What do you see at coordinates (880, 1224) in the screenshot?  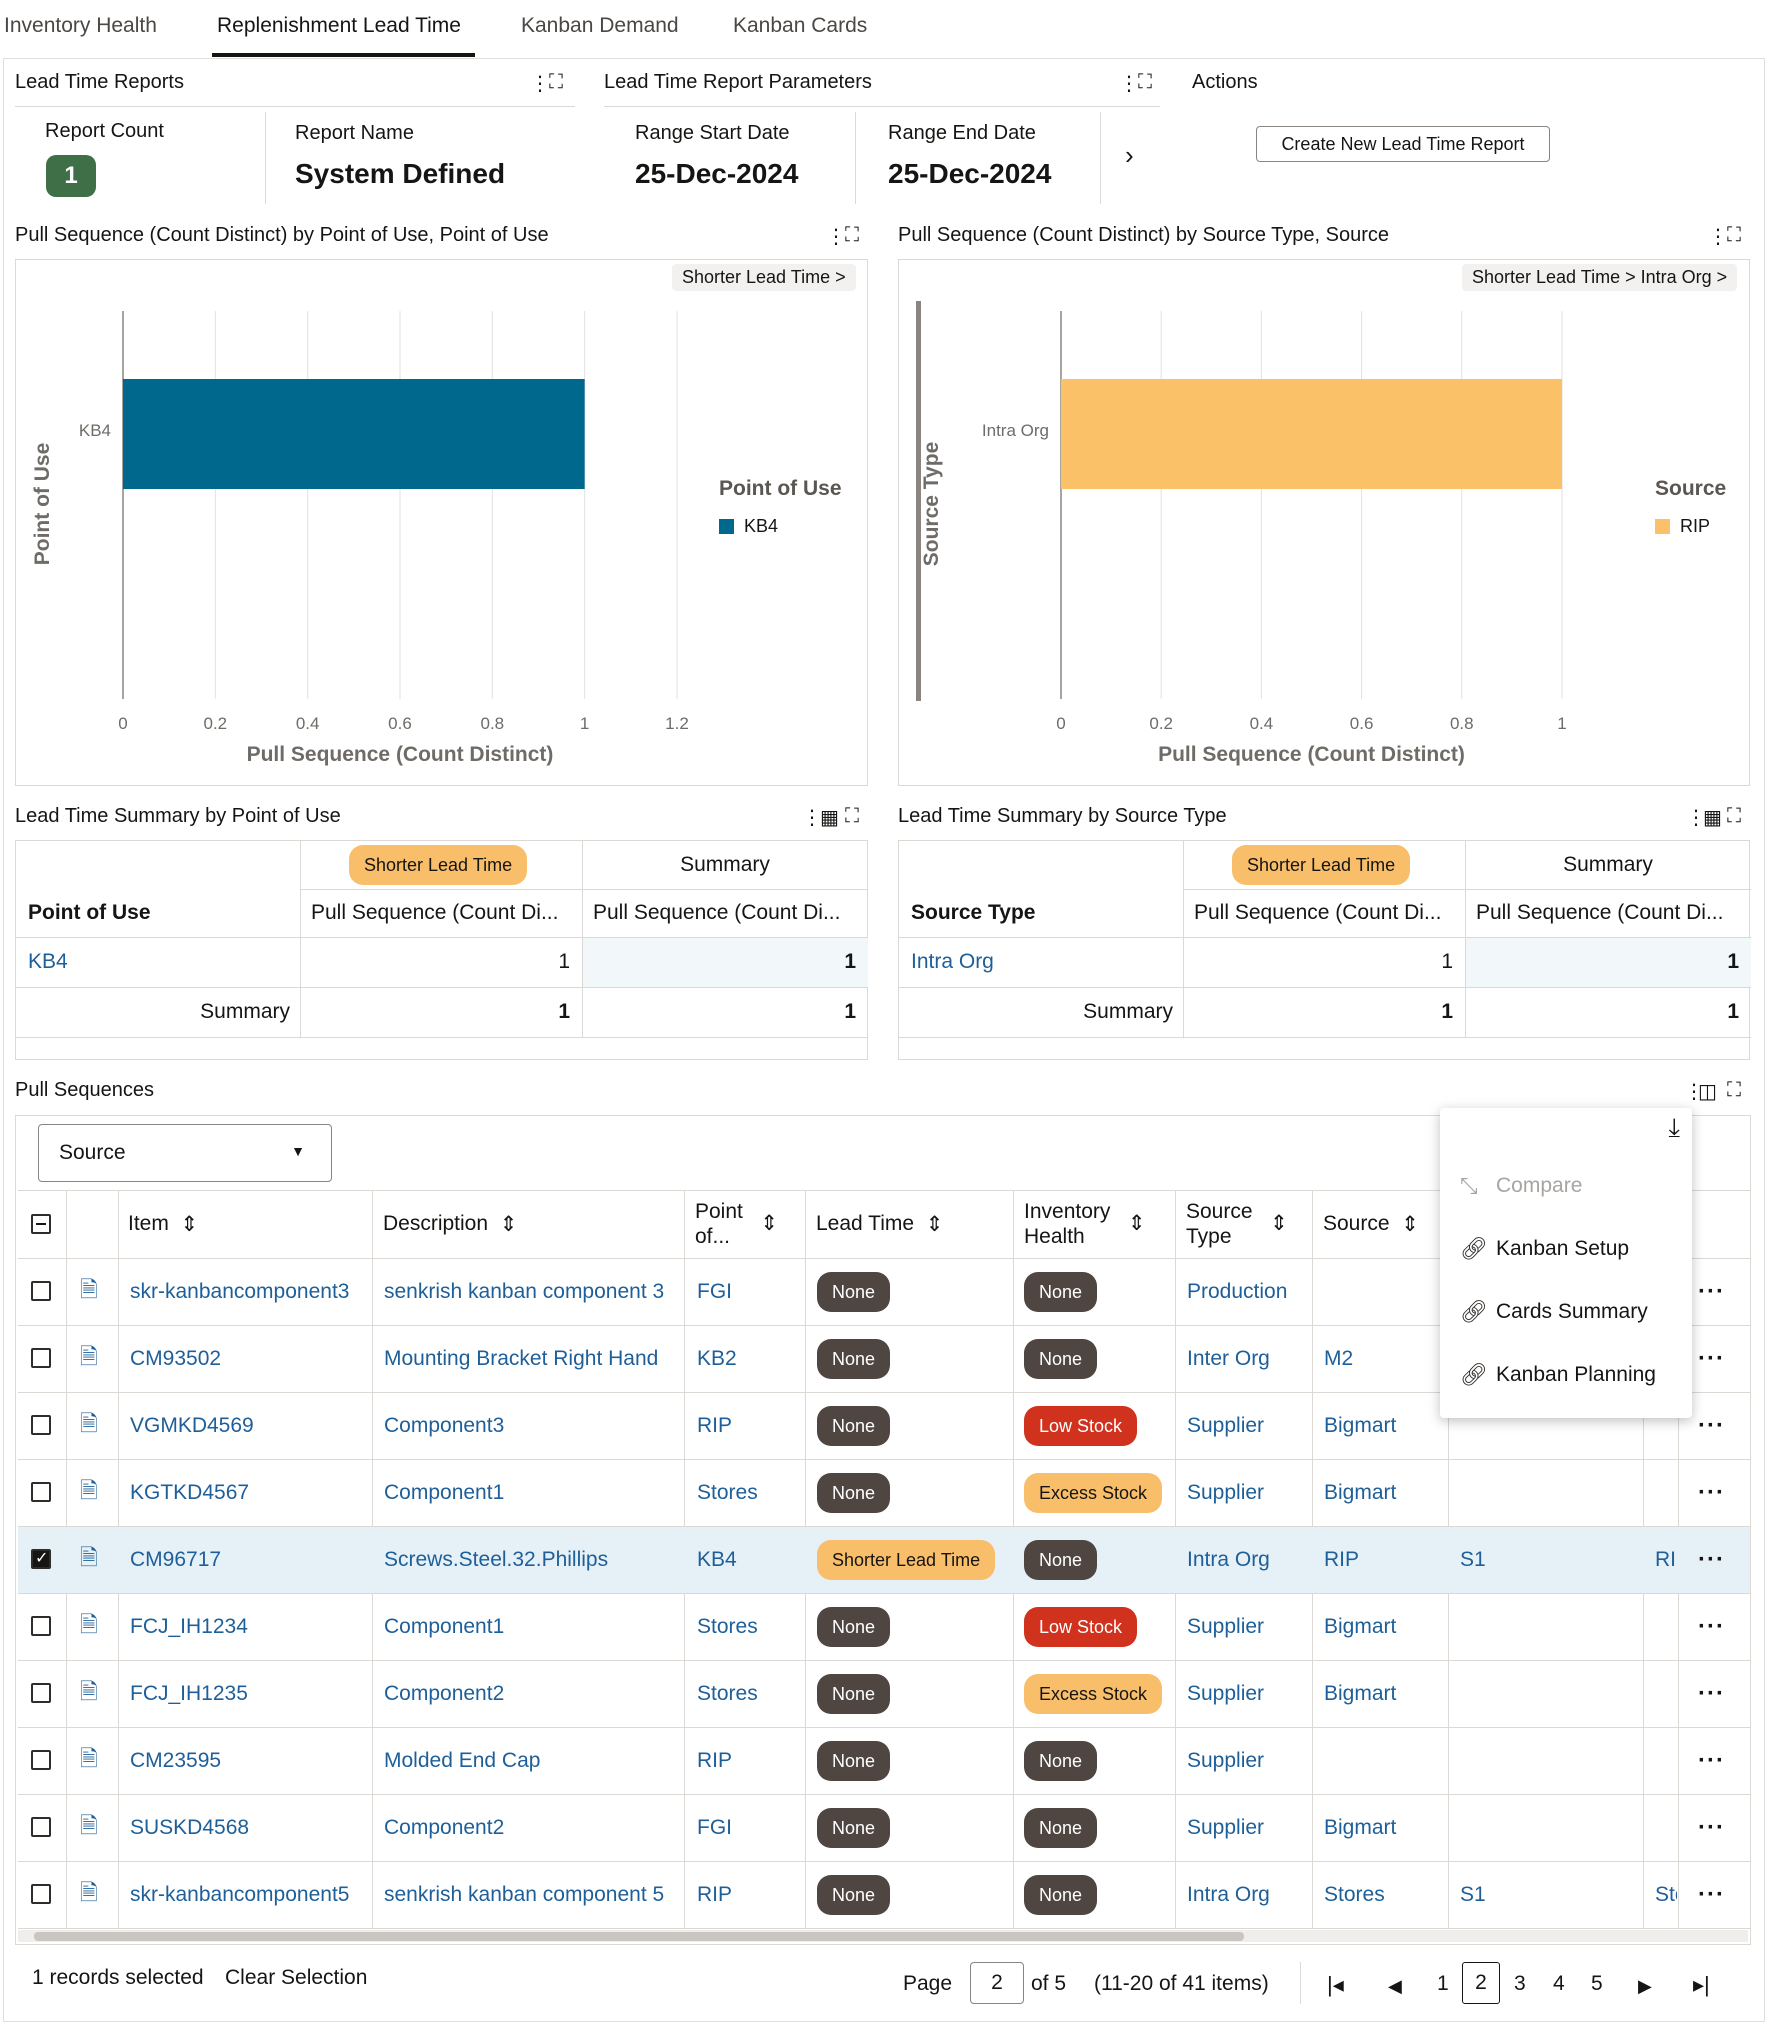 I see `col-lead-time: Lead Time ⇕` at bounding box center [880, 1224].